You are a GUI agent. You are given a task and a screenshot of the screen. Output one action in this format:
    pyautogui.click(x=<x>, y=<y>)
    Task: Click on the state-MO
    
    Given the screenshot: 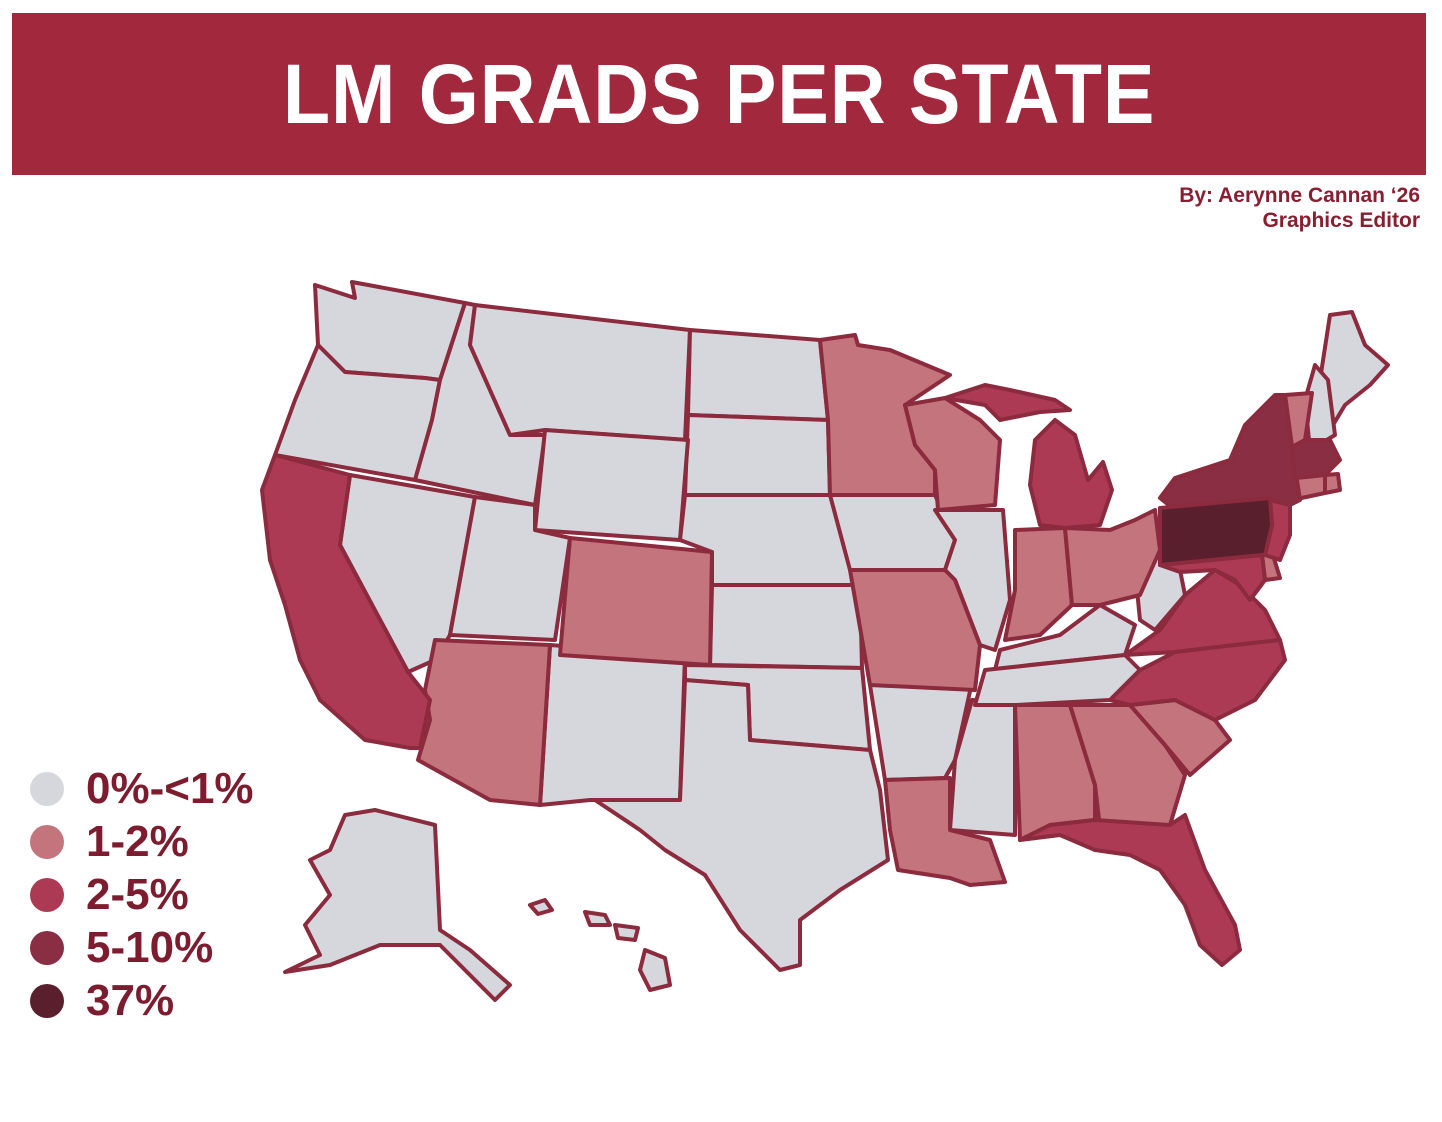 What is the action you would take?
    pyautogui.click(x=915, y=630)
    